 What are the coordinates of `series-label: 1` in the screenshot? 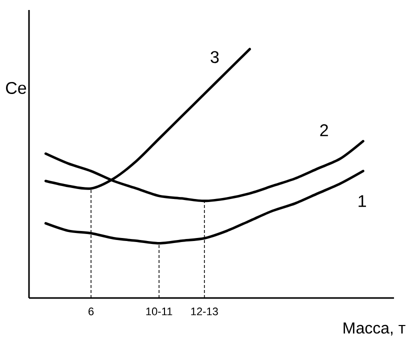 It's located at (362, 201).